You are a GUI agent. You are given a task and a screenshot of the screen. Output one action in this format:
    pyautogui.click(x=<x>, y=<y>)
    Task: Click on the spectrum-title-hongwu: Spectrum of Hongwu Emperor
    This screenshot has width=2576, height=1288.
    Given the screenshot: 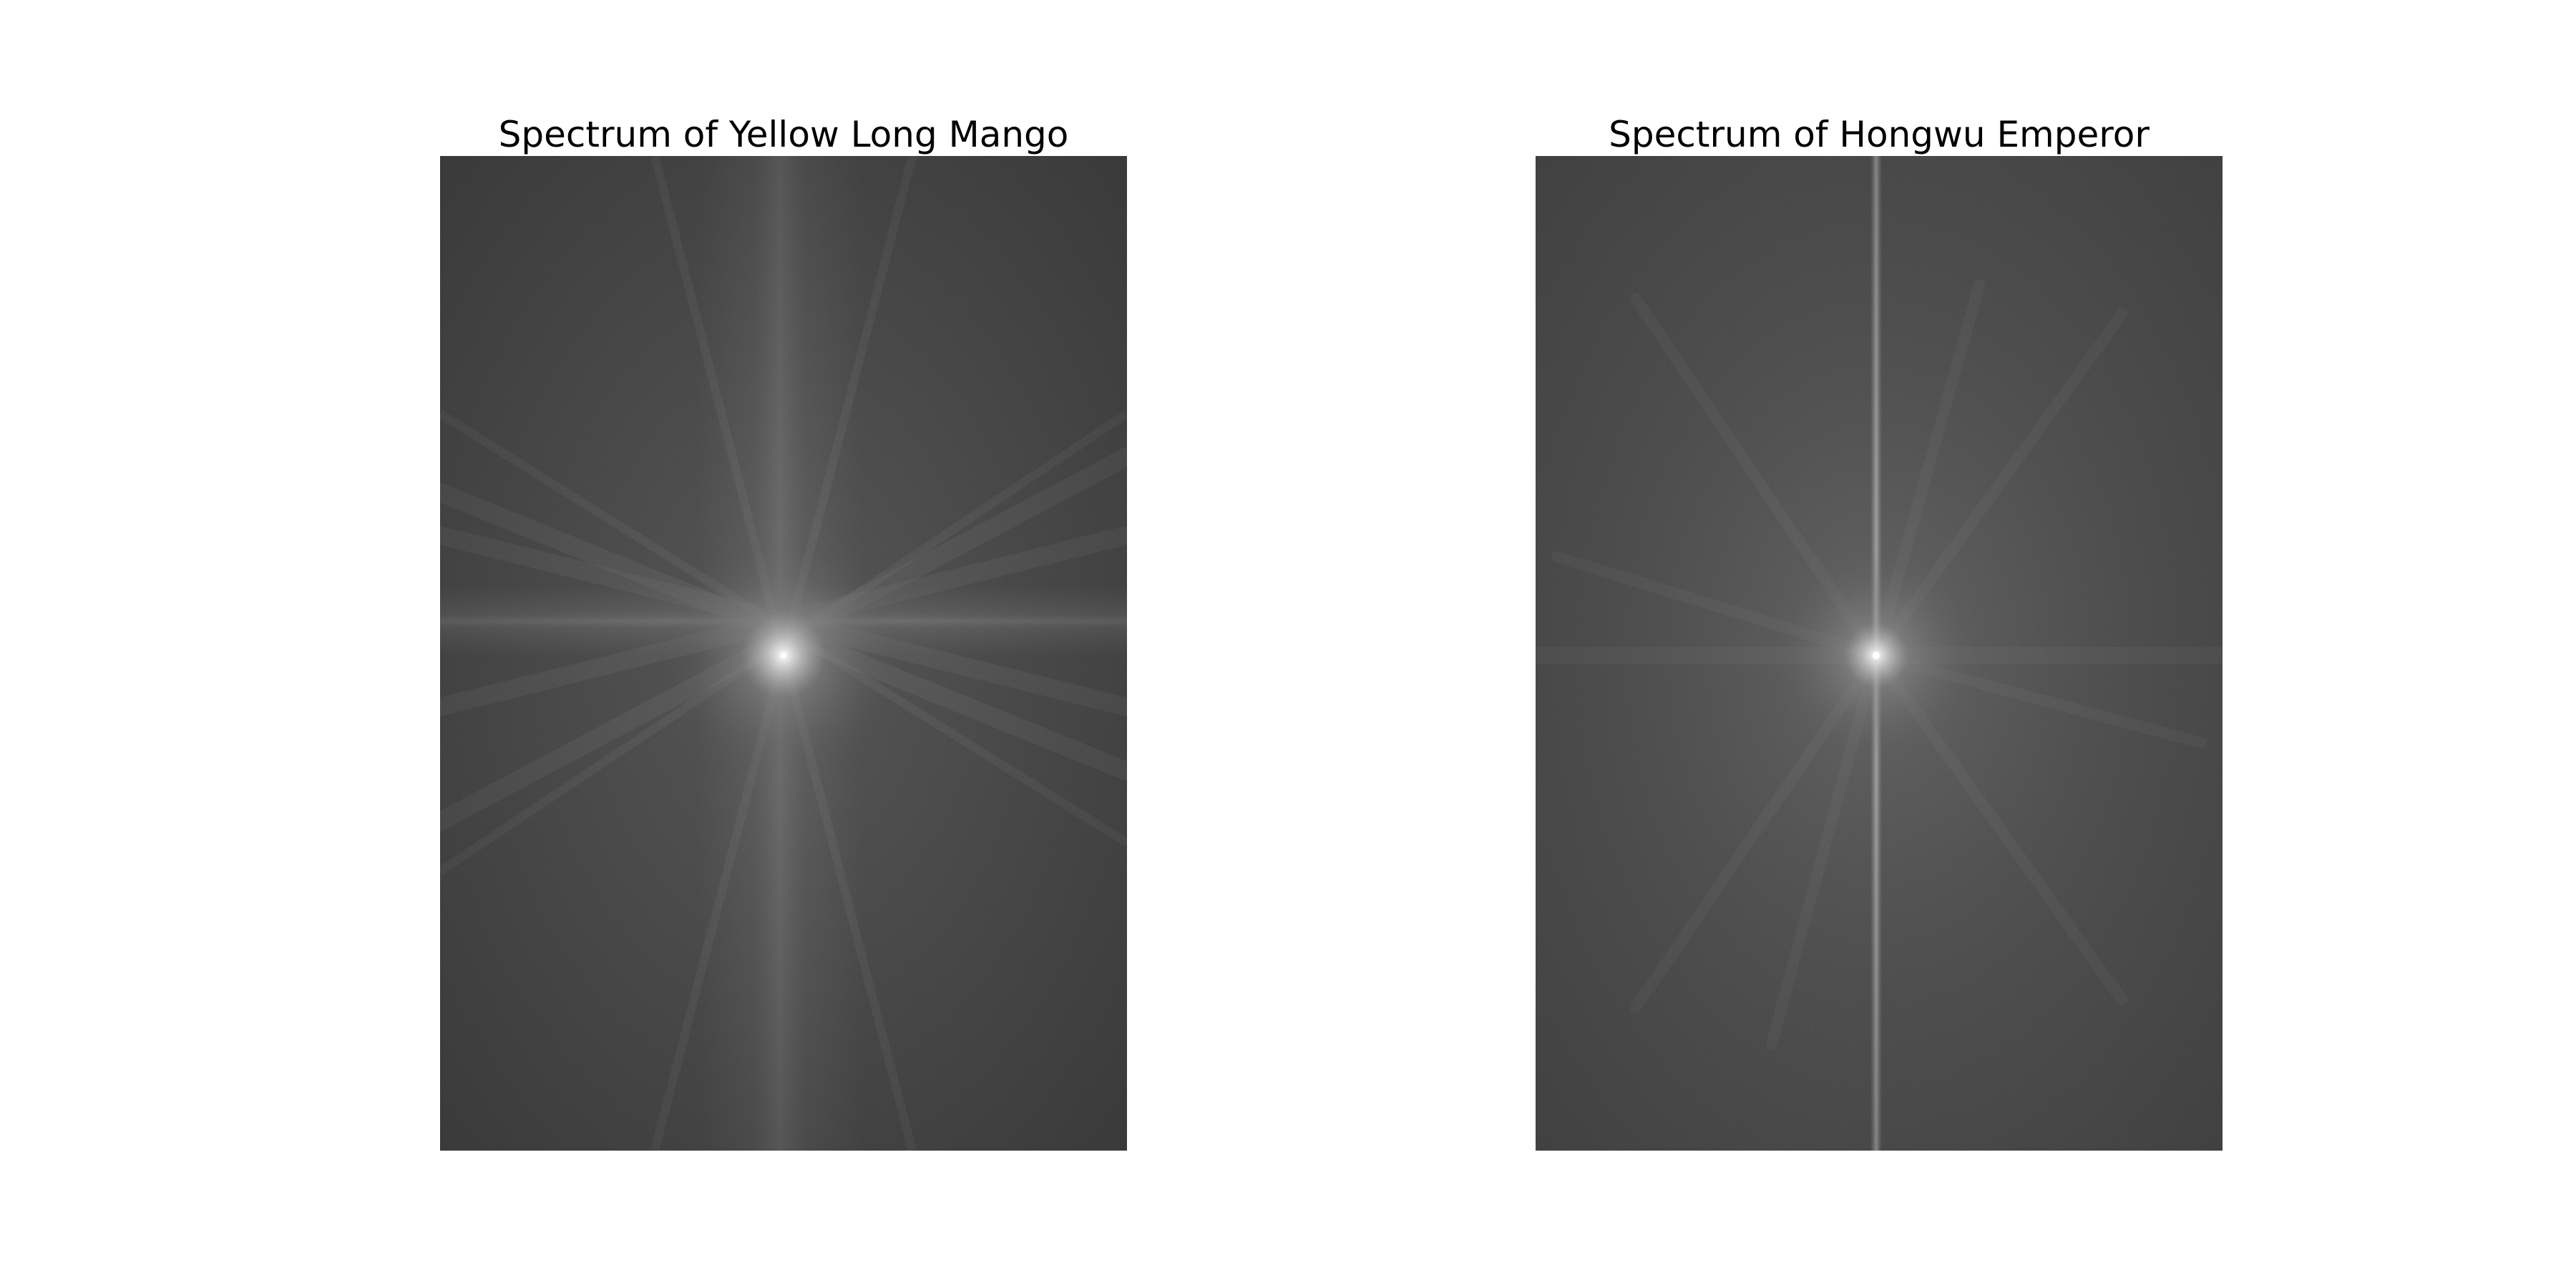 What is the action you would take?
    pyautogui.click(x=1879, y=134)
    